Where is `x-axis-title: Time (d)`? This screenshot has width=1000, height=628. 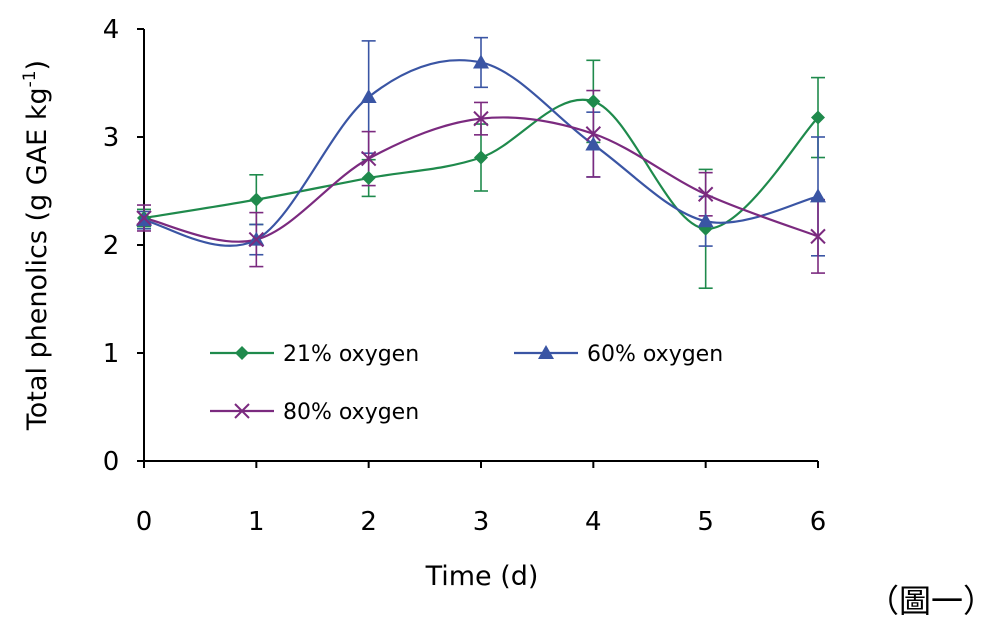 x-axis-title: Time (d) is located at coordinates (482, 576).